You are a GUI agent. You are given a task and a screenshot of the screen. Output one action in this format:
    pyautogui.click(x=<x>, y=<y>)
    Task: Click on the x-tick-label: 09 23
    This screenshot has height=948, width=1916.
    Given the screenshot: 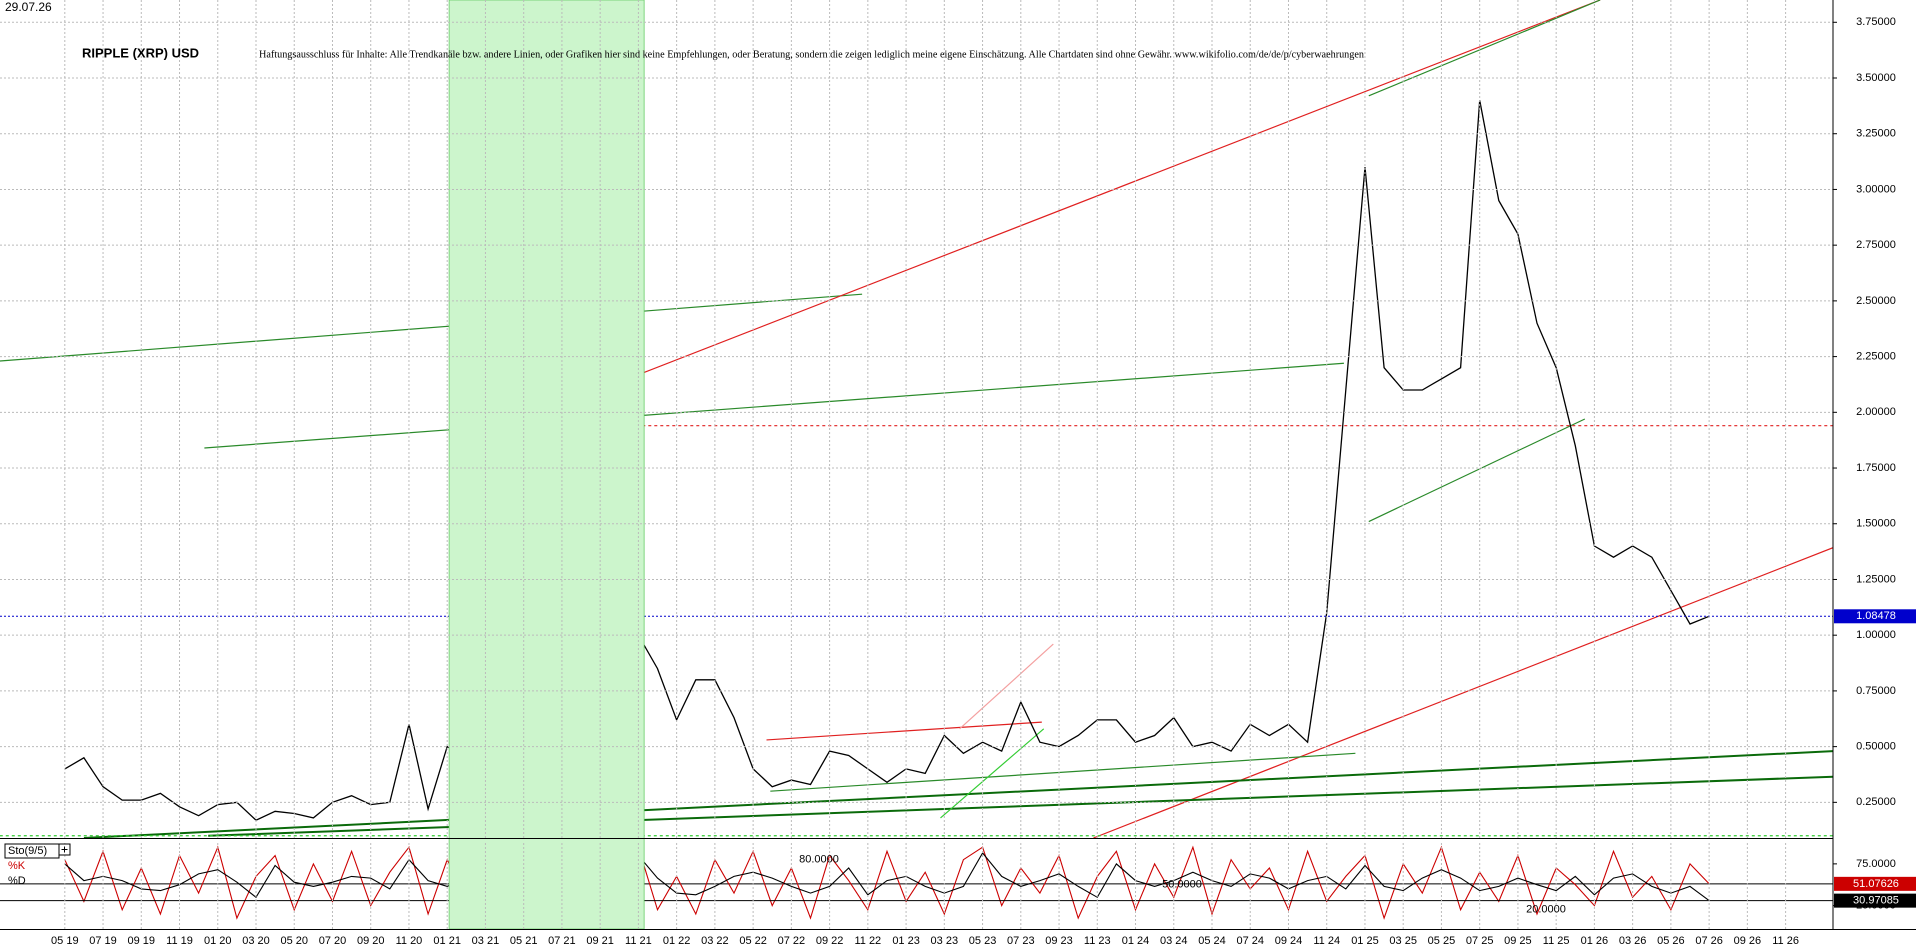 What is the action you would take?
    pyautogui.click(x=1059, y=941)
    